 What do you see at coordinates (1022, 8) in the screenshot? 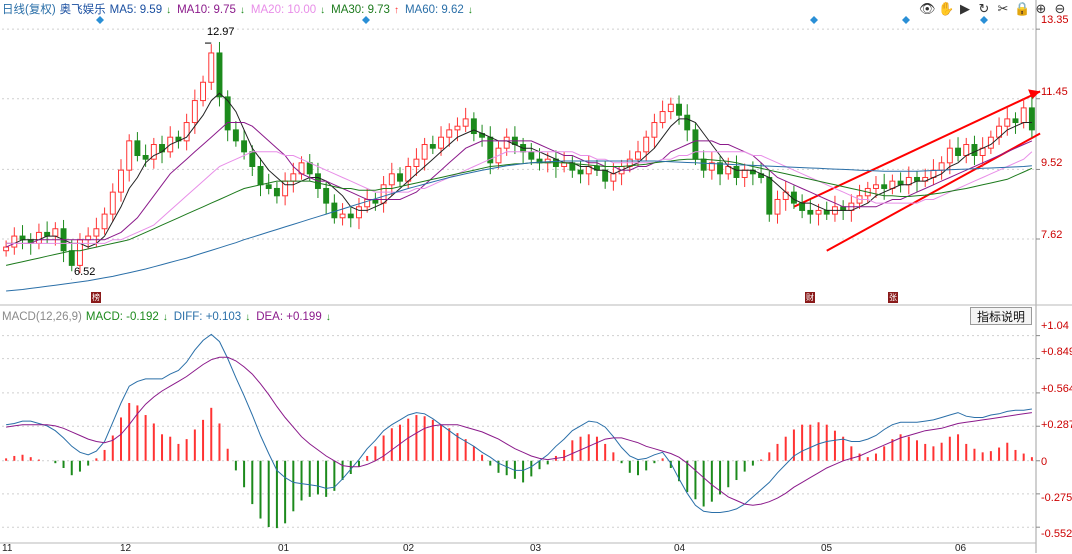
I see `lock-icon: 🔒` at bounding box center [1022, 8].